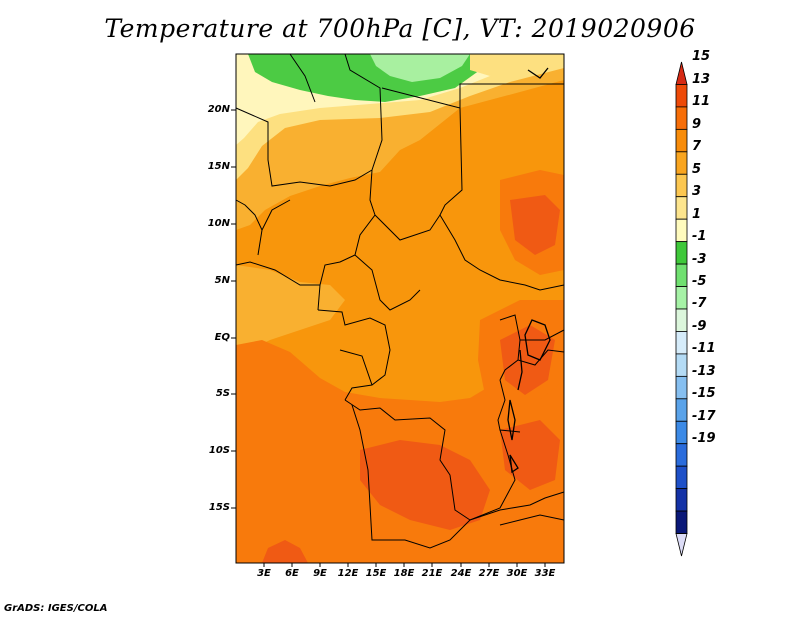  I want to click on colorbar-label: 11, so click(701, 102).